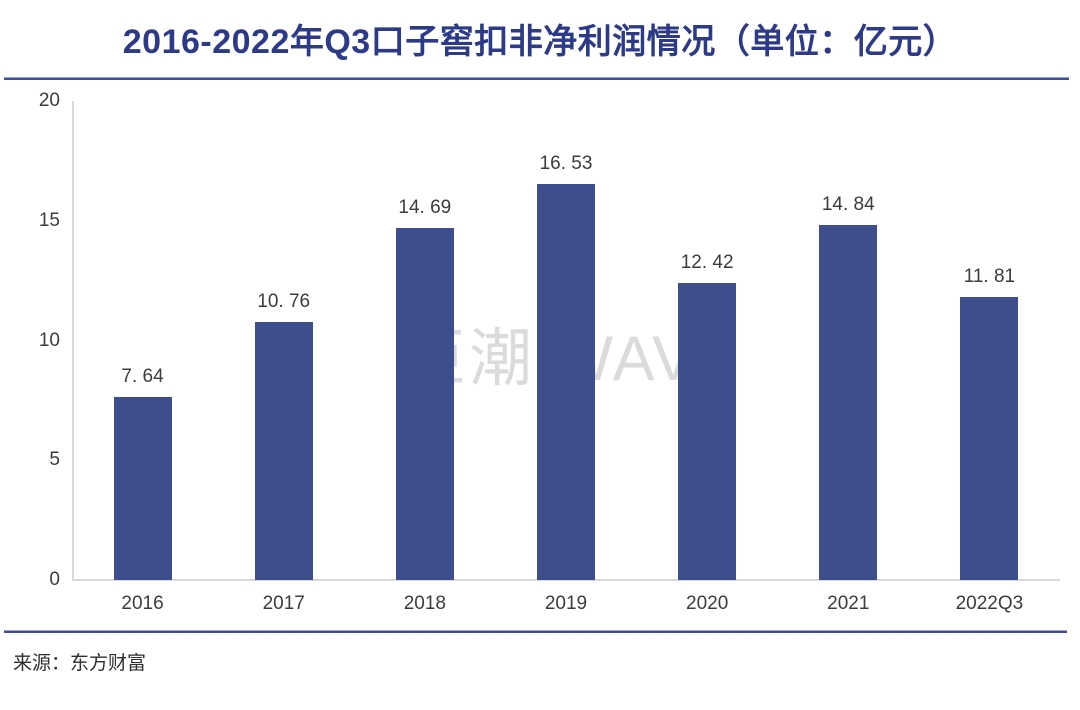 Image resolution: width=1080 pixels, height=710 pixels. I want to click on x-tick-label-2022Q3: 2022Q3, so click(989, 603).